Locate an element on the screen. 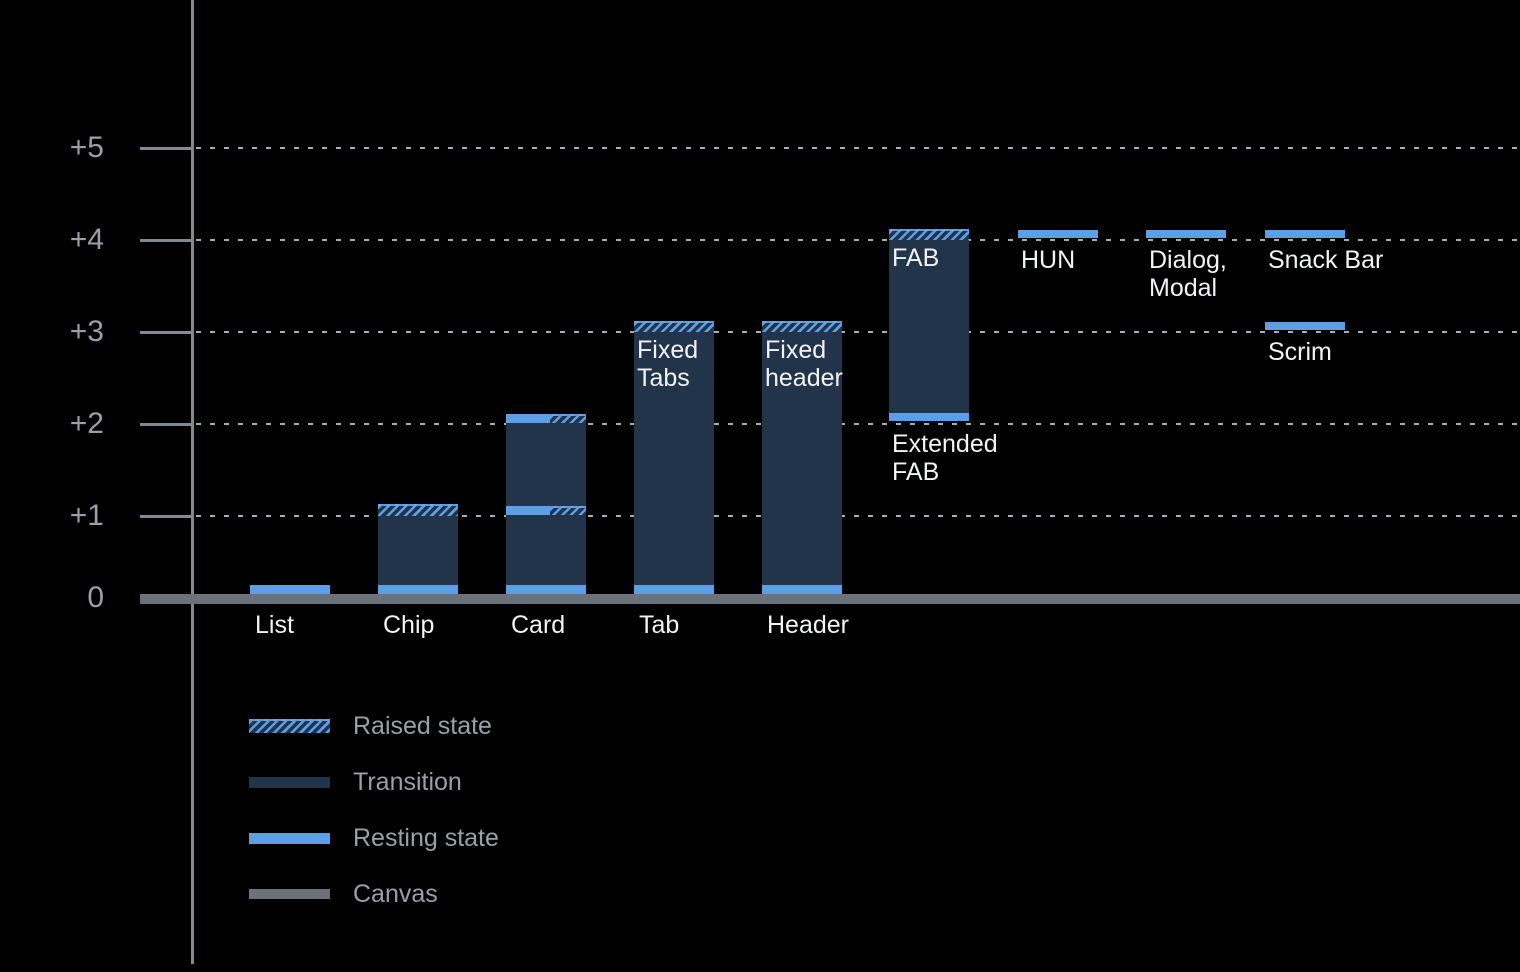 This screenshot has width=1520, height=972. bar-card is located at coordinates (546, 504).